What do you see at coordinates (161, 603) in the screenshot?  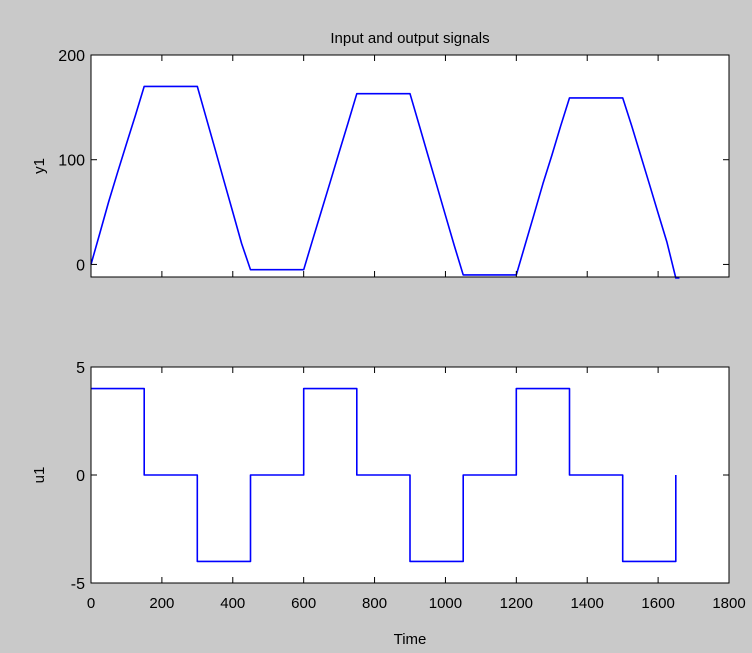 I see `x-tick-label: 200` at bounding box center [161, 603].